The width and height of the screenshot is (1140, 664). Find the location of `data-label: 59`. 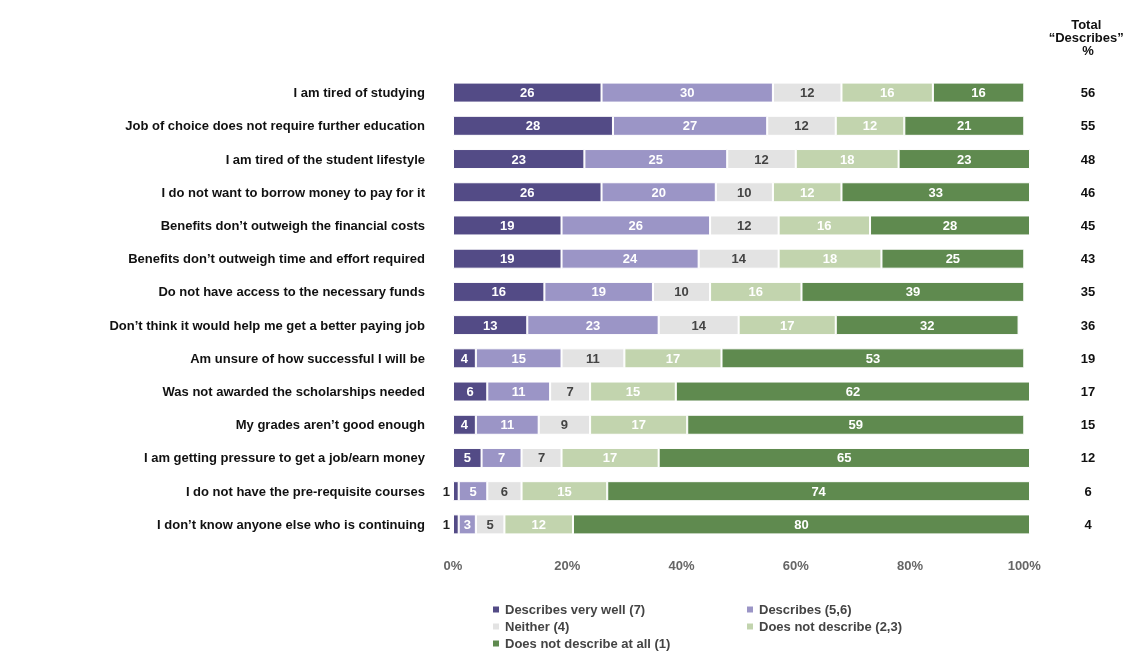

data-label: 59 is located at coordinates (855, 425).